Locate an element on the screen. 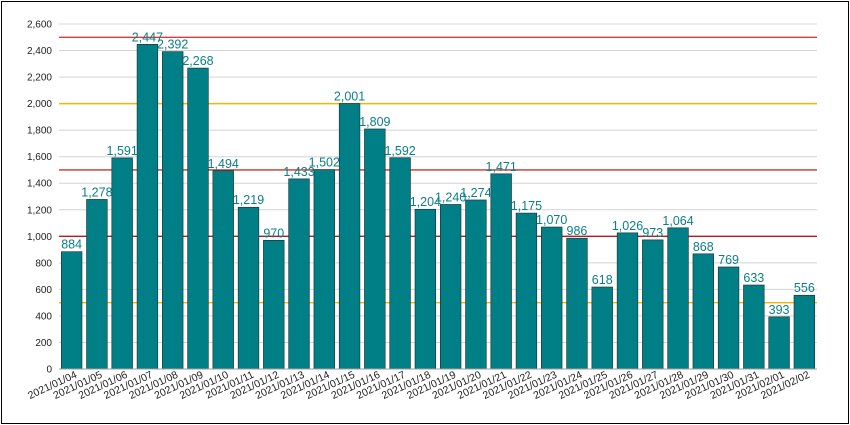  data-label: 618 is located at coordinates (602, 280).